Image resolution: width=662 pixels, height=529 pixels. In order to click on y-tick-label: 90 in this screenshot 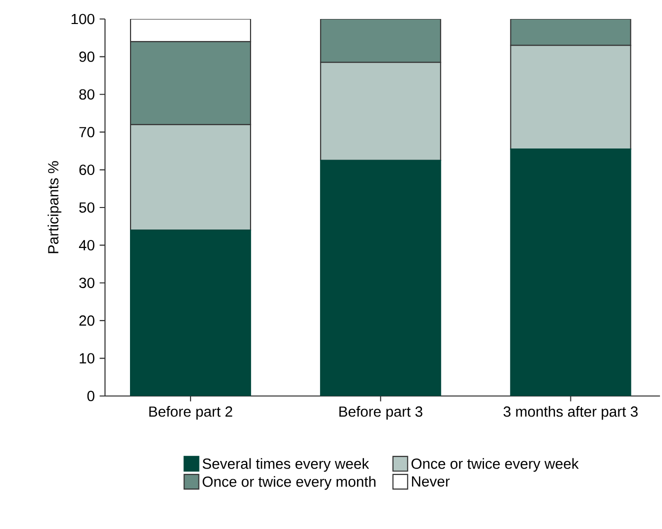, I will do `click(86, 57)`.